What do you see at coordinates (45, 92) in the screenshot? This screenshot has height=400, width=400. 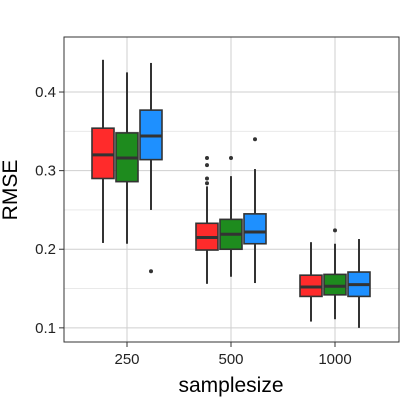 I see `y-tick-label: 0.4` at bounding box center [45, 92].